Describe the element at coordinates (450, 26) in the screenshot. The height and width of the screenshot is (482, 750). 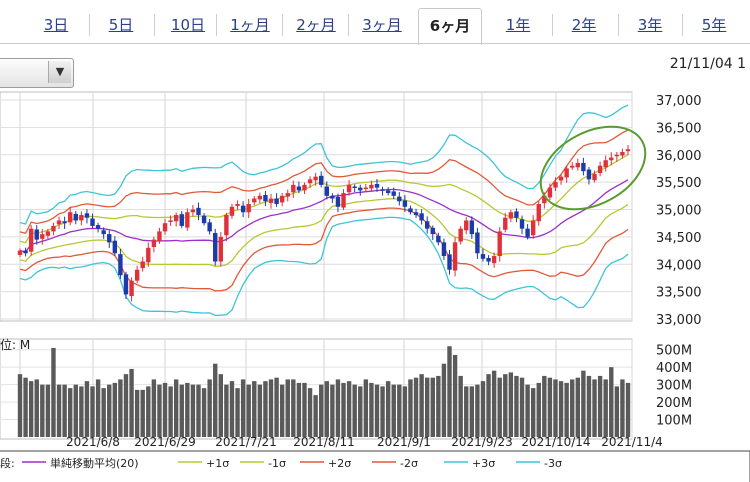
I see `tab-7: 6ヶ月` at that location.